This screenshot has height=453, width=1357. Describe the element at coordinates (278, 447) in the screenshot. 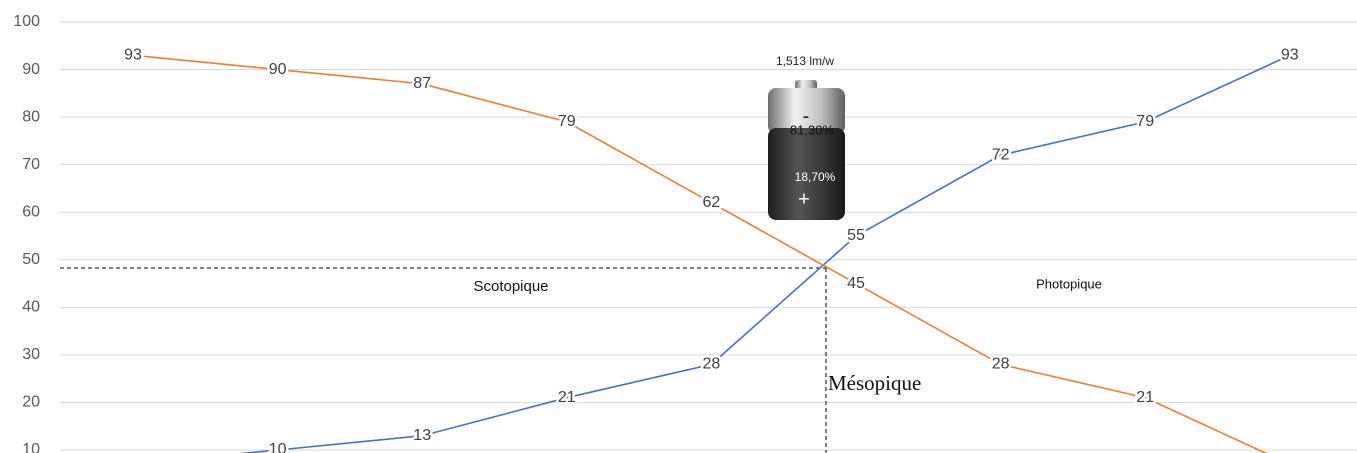

I see `data-label: 10` at that location.